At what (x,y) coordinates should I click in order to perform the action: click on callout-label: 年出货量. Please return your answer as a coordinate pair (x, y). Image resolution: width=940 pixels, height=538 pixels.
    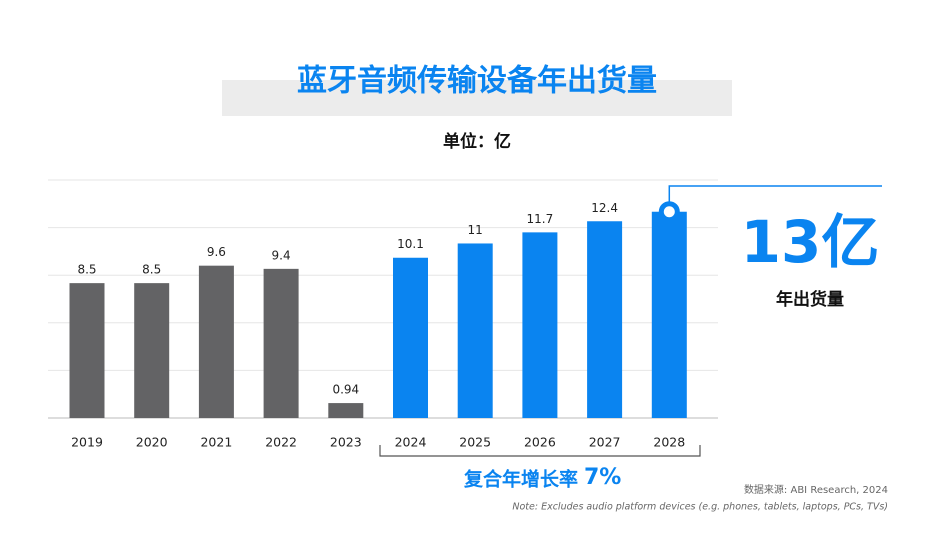
    Looking at the image, I should click on (810, 299).